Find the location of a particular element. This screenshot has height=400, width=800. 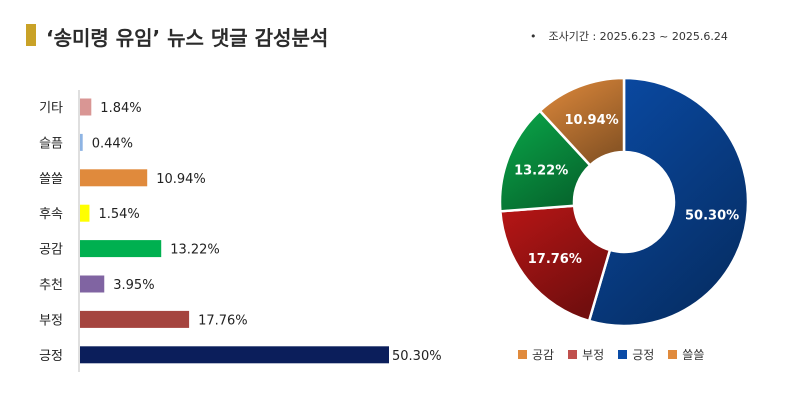

legend-label: 쓸쓸 is located at coordinates (693, 355).